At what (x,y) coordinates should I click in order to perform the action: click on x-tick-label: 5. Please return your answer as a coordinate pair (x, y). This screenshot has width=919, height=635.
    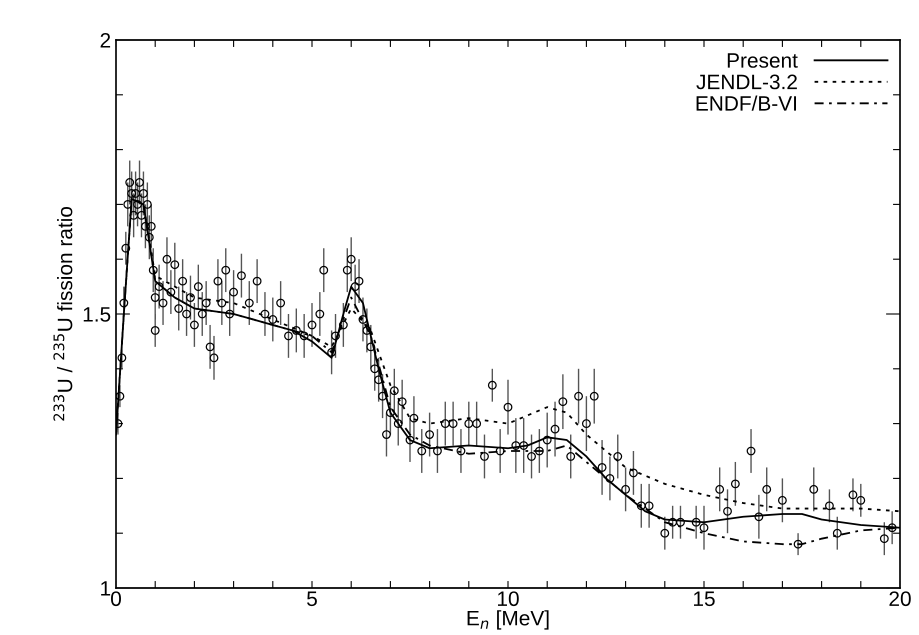
    Looking at the image, I should click on (312, 599).